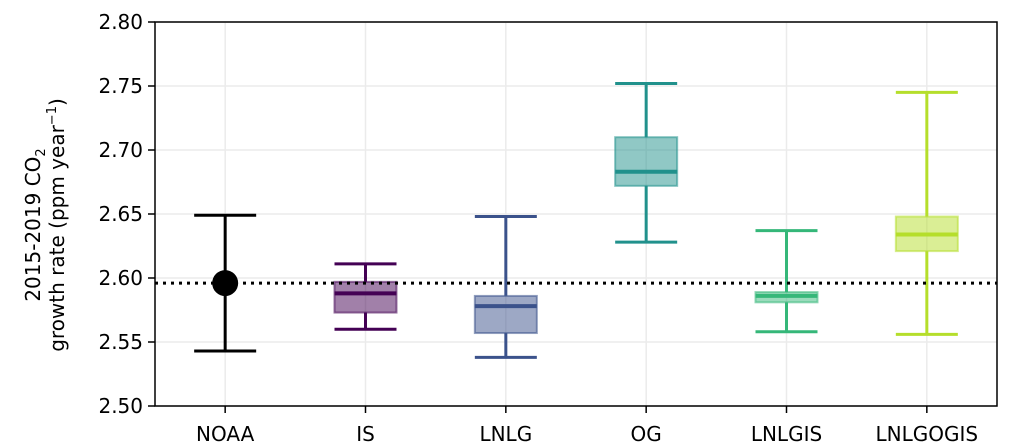 This screenshot has height=447, width=1023. What do you see at coordinates (646, 434) in the screenshot?
I see `x-tick-label-og: OG` at bounding box center [646, 434].